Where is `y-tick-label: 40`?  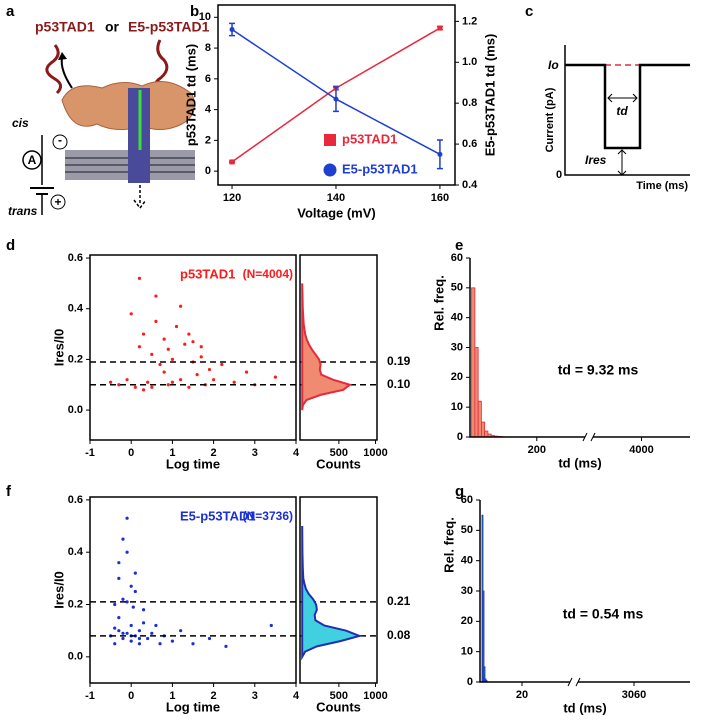
y-tick-label: 40 is located at coordinates (457, 318).